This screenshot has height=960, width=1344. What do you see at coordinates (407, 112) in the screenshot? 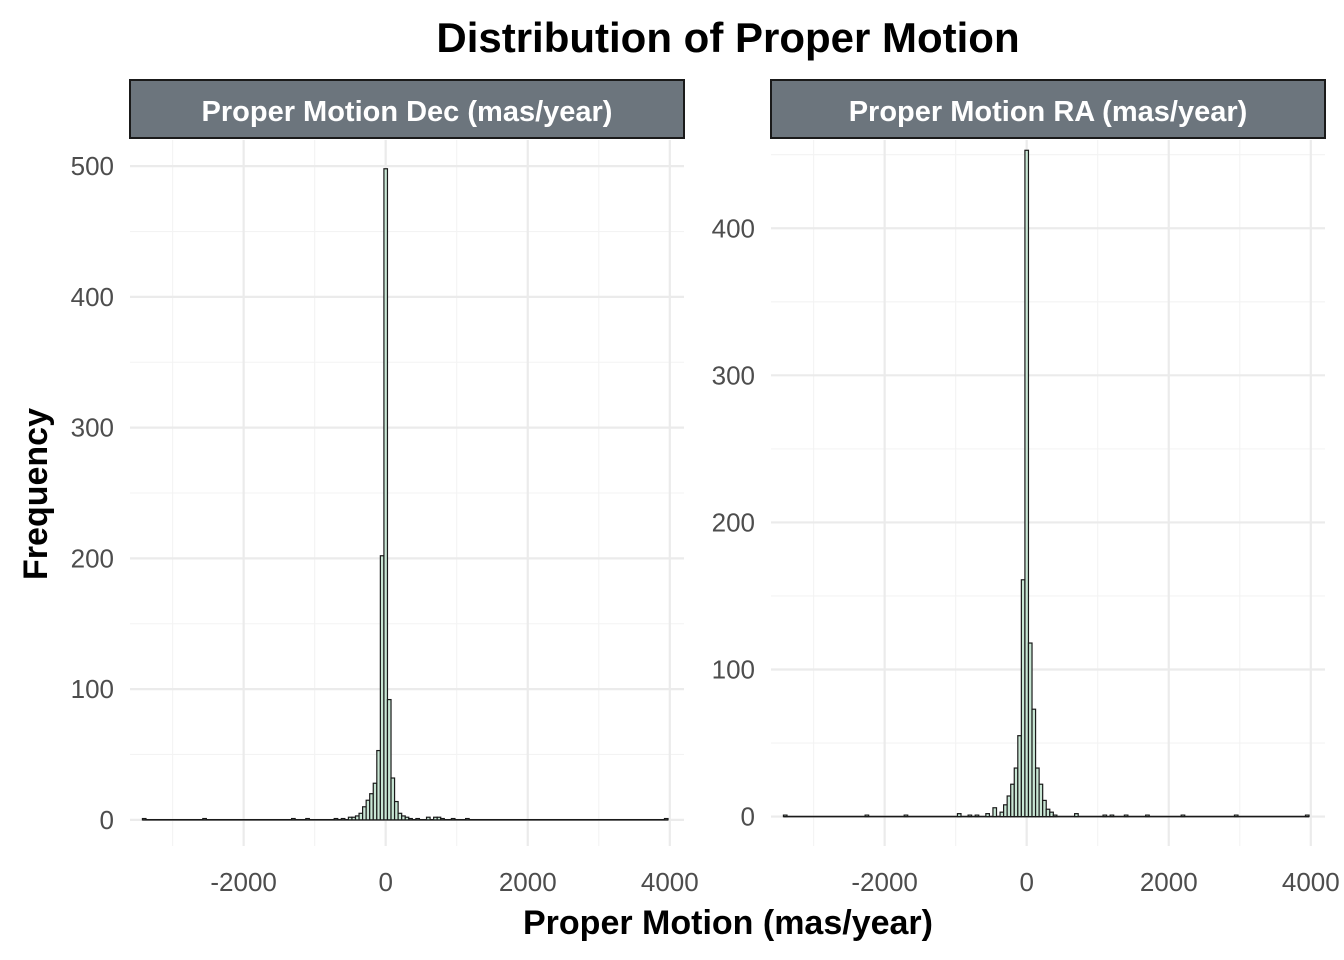
I see `facet-strip-label: Proper Motion Dec (mas/year)` at bounding box center [407, 112].